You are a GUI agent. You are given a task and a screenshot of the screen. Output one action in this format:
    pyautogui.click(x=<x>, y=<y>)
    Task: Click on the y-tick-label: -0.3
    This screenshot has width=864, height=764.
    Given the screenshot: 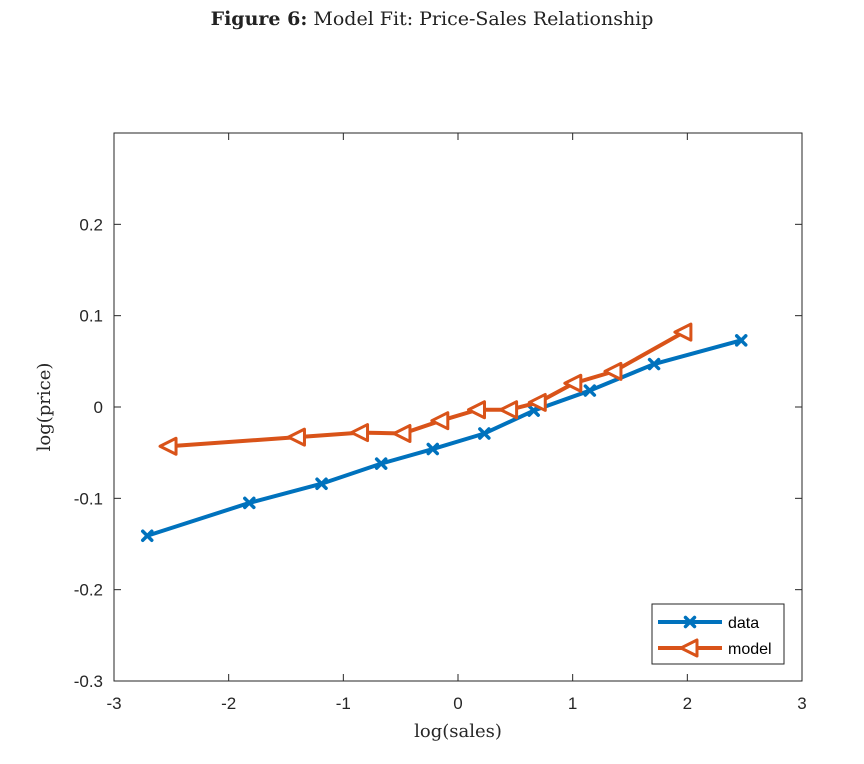 What is the action you would take?
    pyautogui.click(x=88, y=681)
    